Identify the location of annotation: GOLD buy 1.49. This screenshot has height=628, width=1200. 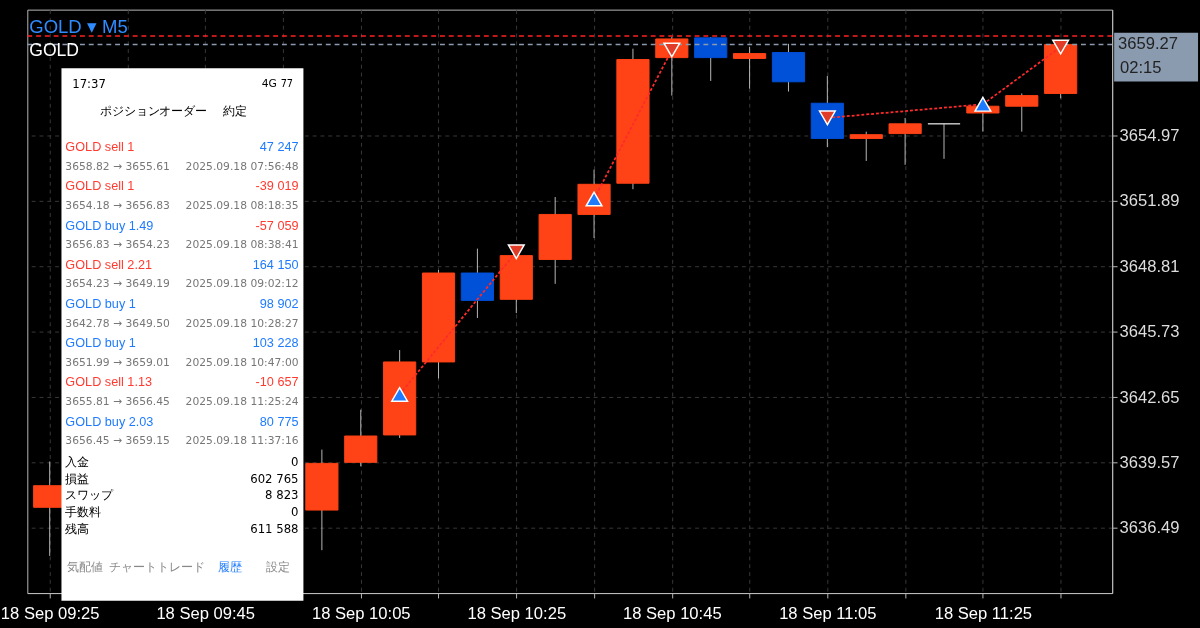
(109, 225).